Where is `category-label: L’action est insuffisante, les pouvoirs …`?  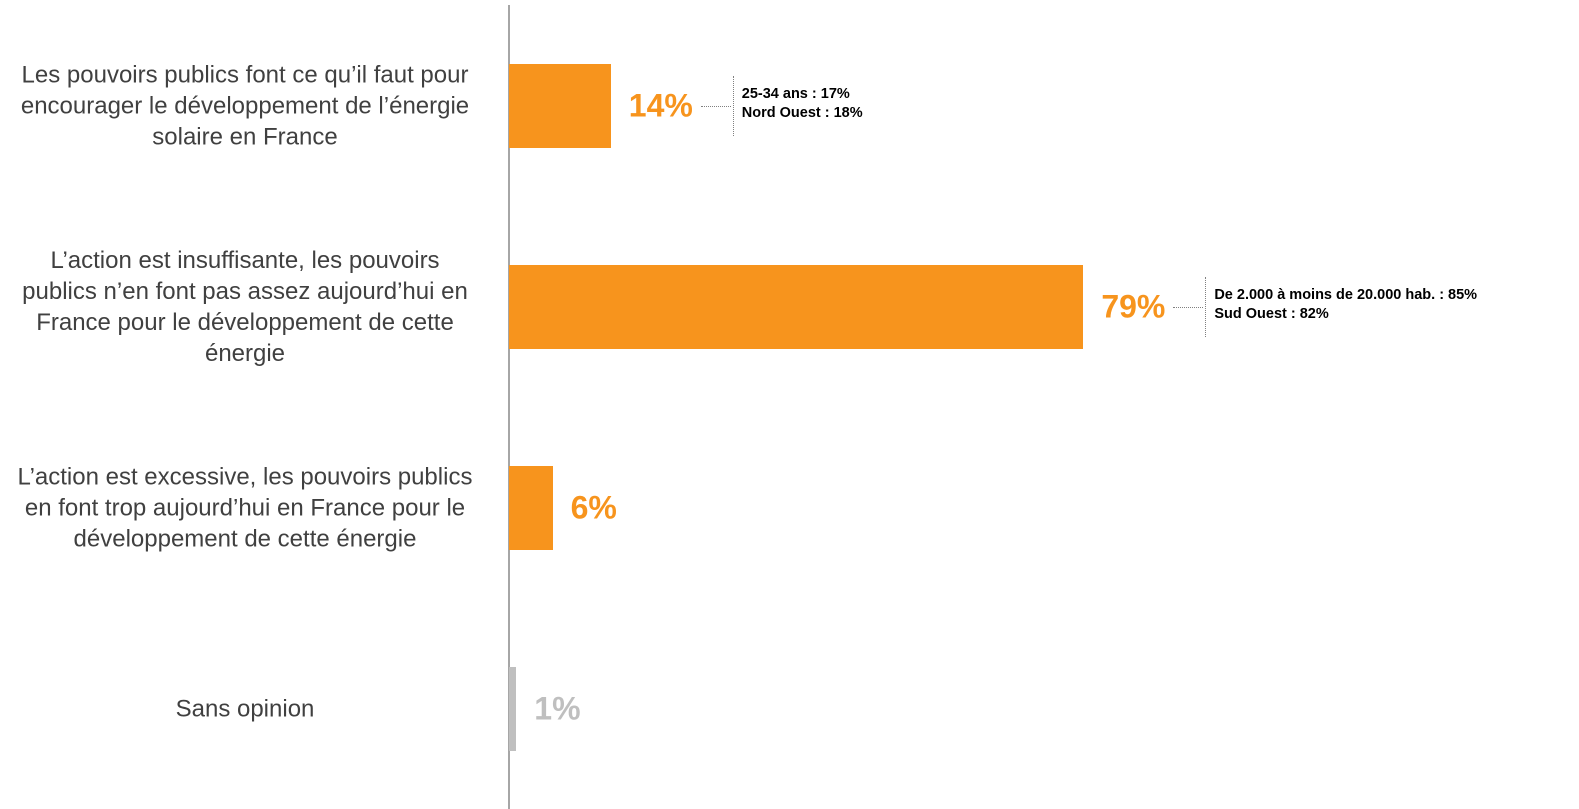 category-label: L’action est insuffisante, les pouvoirs … is located at coordinates (245, 306).